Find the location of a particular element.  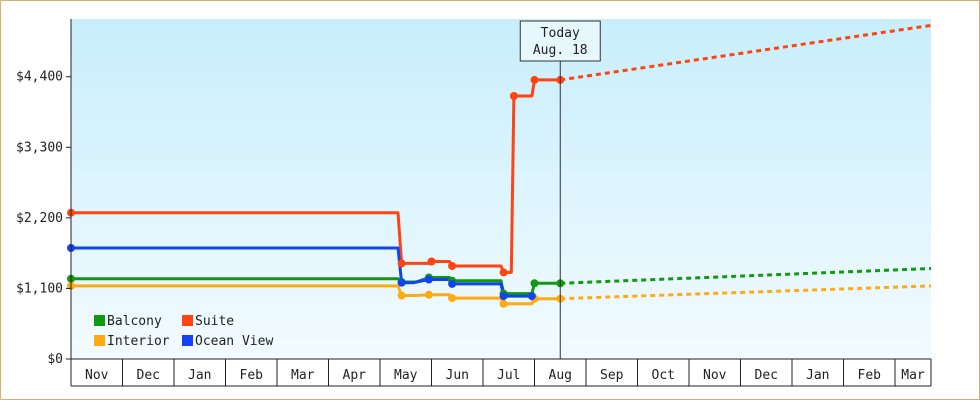

data-point-balcony is located at coordinates (534, 283).